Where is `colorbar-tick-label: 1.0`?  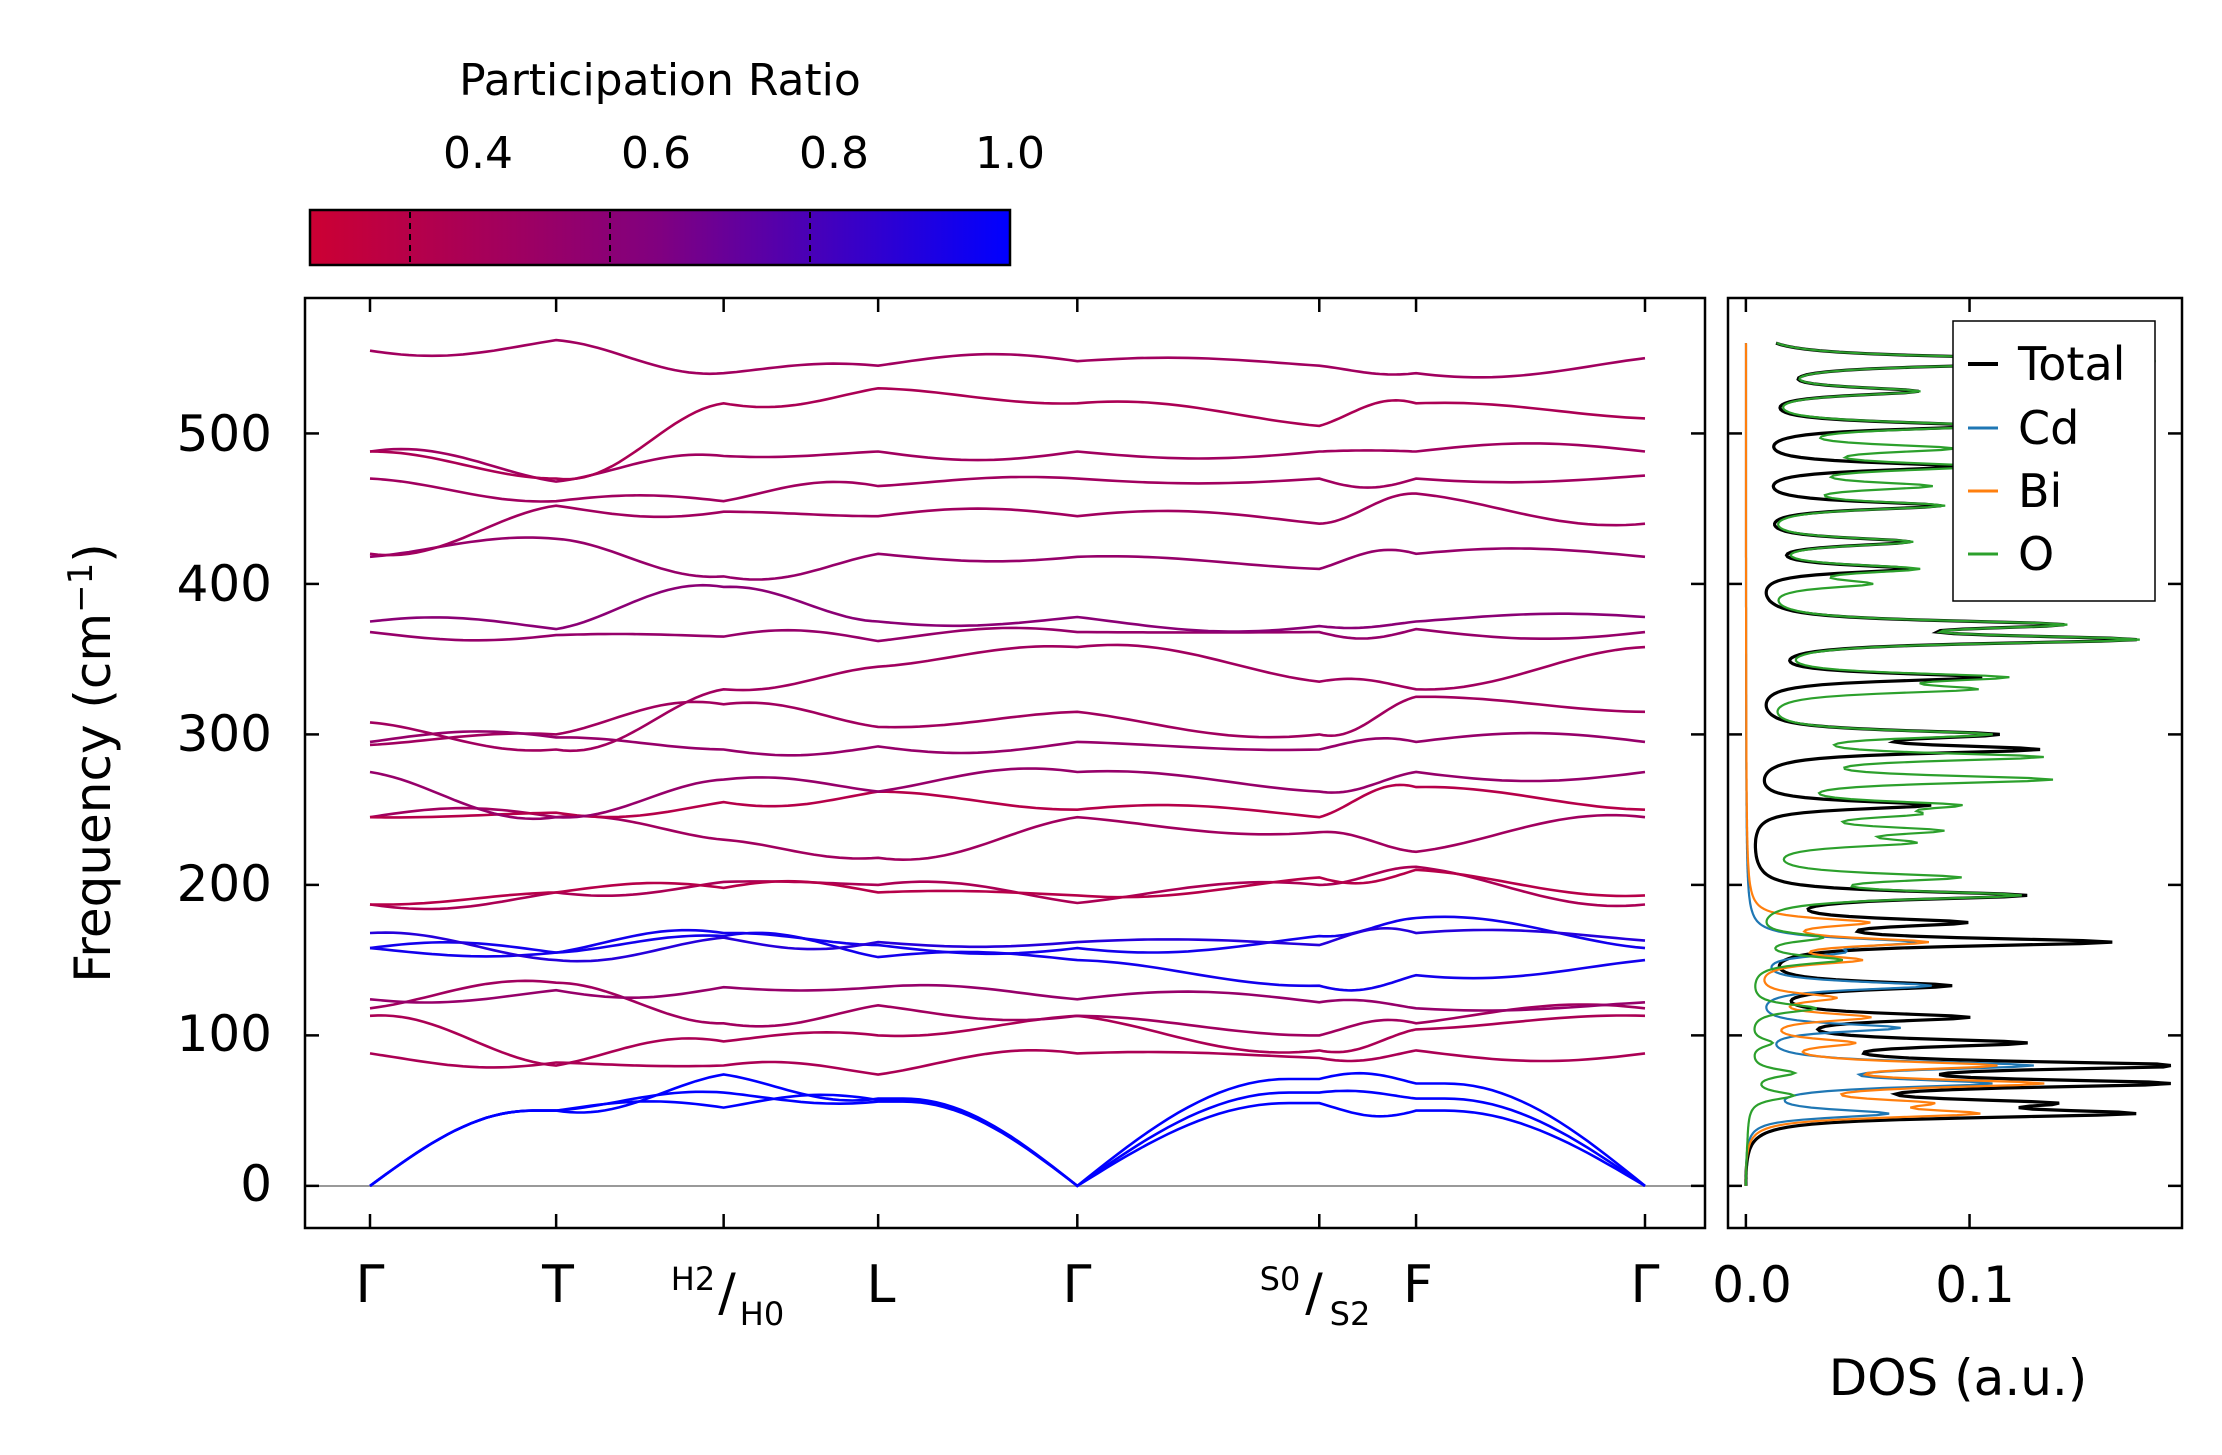
colorbar-tick-label: 1.0 is located at coordinates (1010, 153).